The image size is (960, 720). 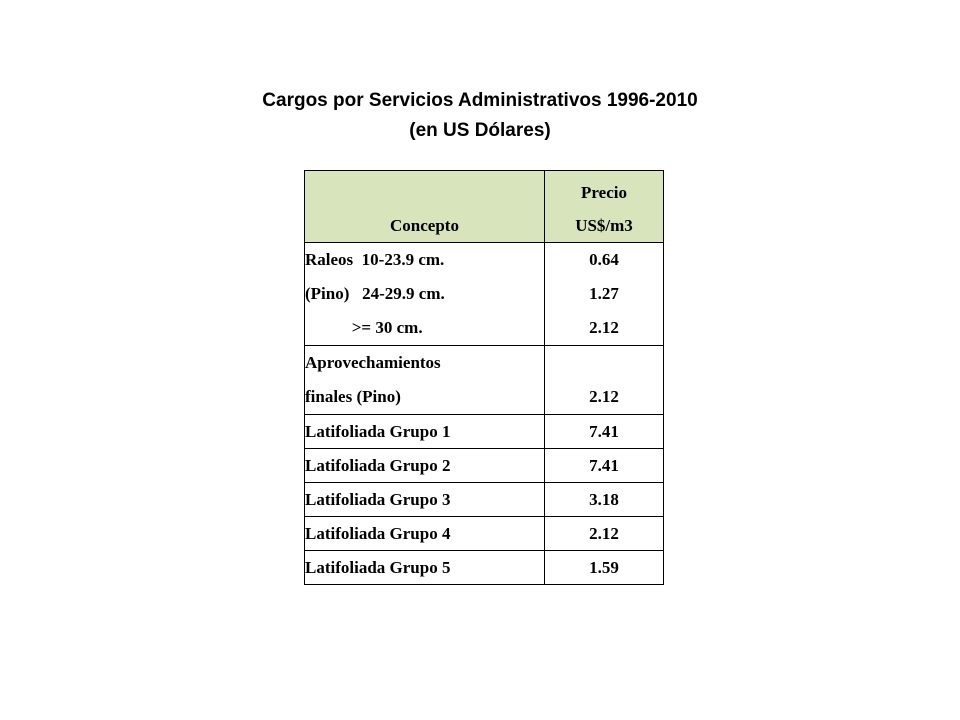 I want to click on cell-concepto: Latifoliada Grupo 3, so click(x=424, y=499).